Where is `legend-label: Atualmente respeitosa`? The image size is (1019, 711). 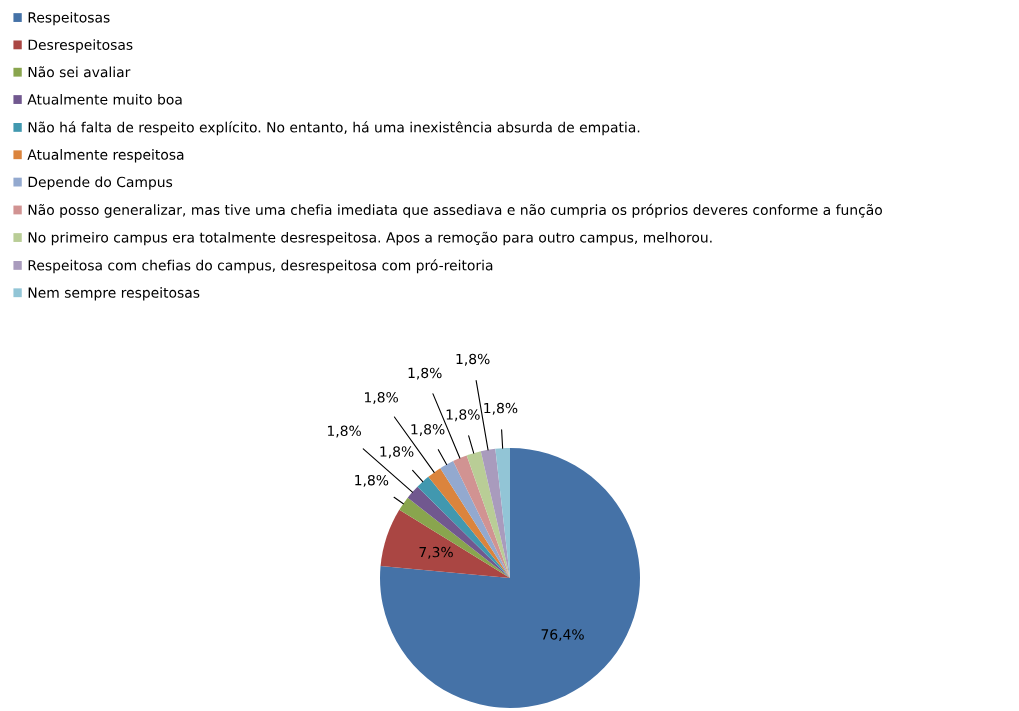 legend-label: Atualmente respeitosa is located at coordinates (105, 156).